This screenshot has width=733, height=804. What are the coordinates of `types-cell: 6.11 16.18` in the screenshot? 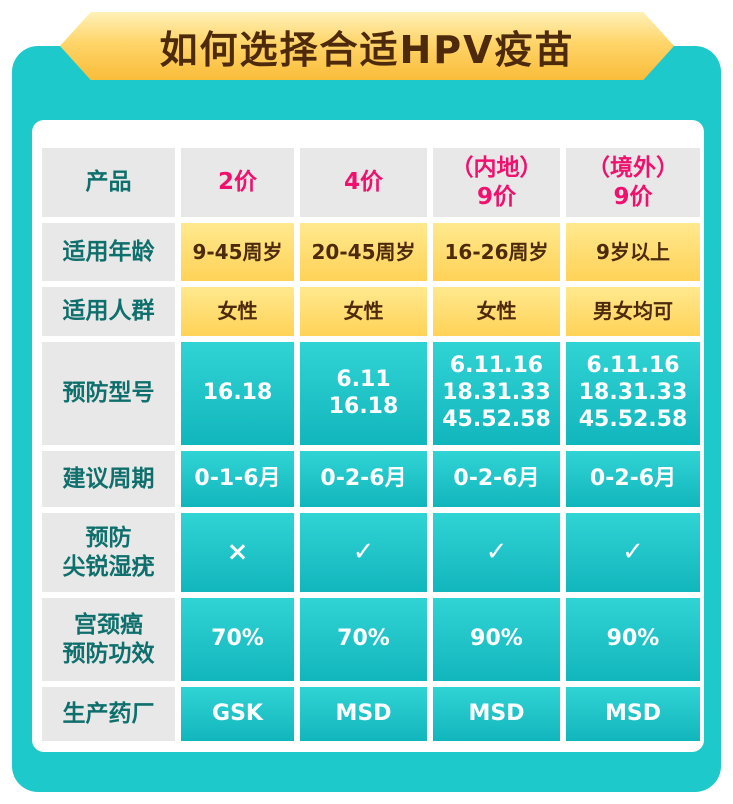 It's located at (363, 393).